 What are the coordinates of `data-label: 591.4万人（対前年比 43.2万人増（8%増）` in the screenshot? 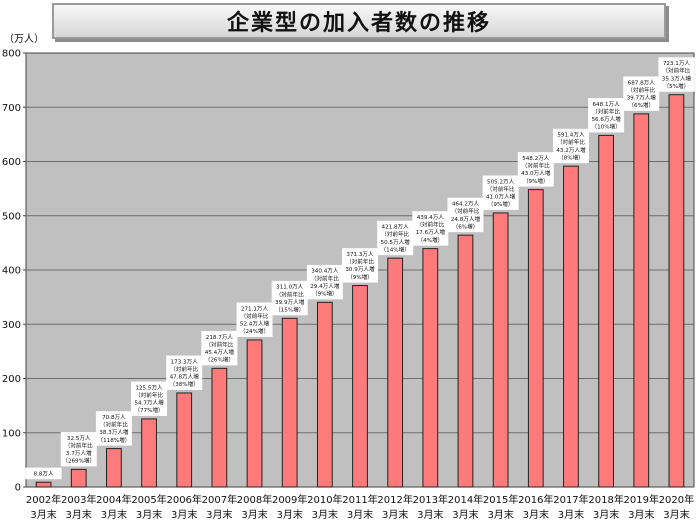 It's located at (571, 147).